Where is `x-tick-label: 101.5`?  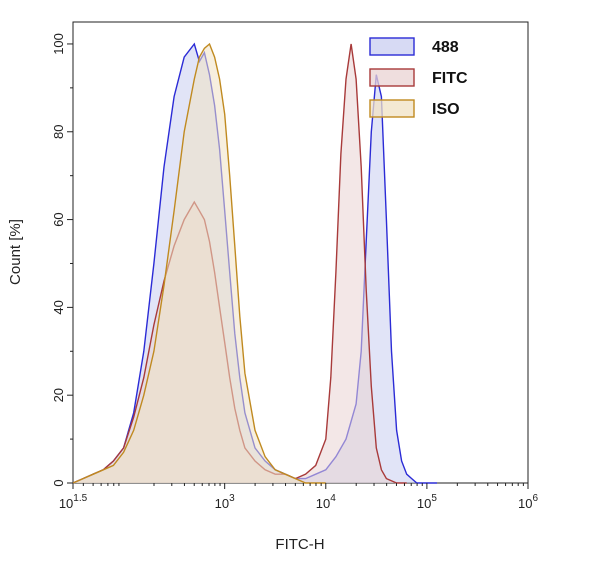
x-tick-label: 101.5 is located at coordinates (73, 502).